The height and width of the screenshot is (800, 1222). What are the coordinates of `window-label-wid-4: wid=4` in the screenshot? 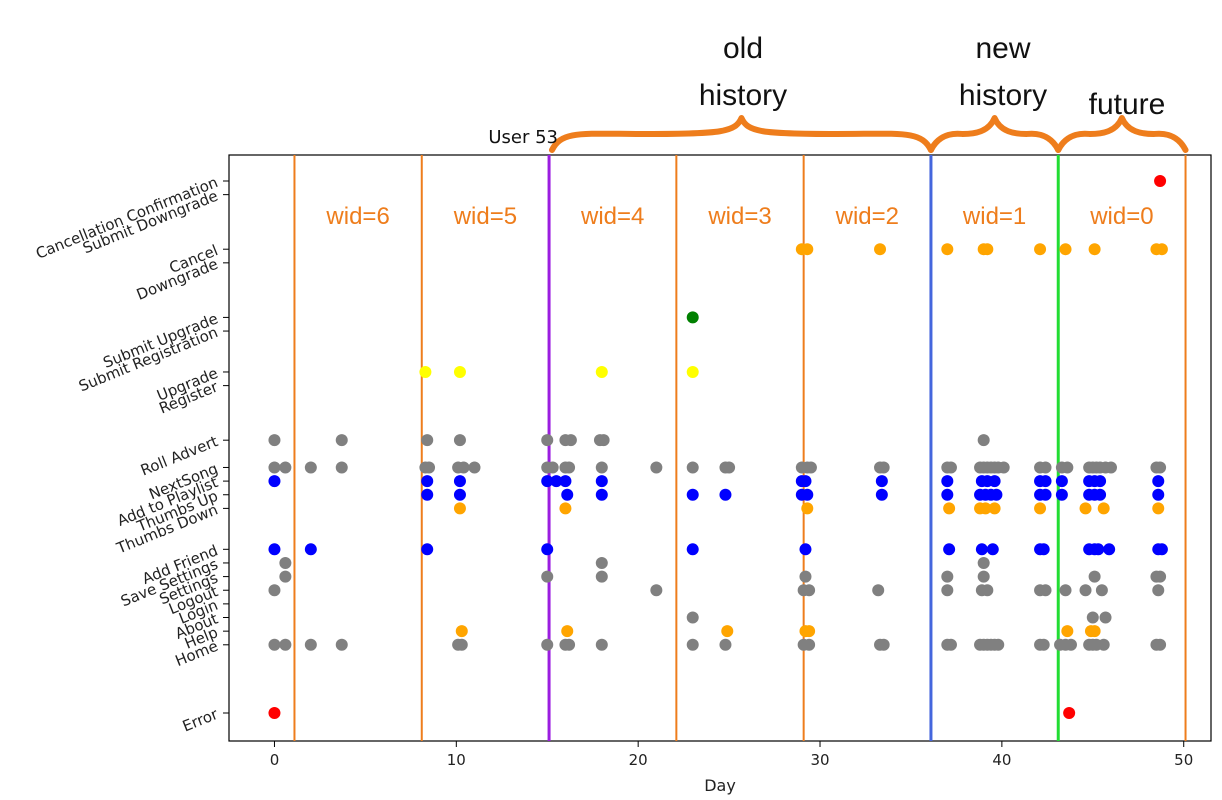 It's located at (612, 216).